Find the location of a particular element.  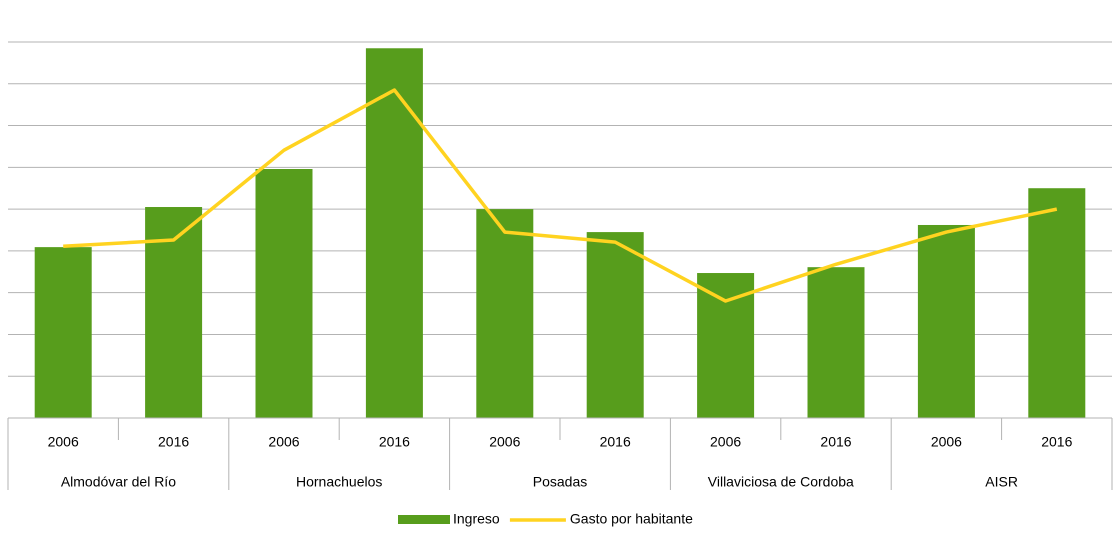

group-label: Hornachuelos is located at coordinates (339, 482).